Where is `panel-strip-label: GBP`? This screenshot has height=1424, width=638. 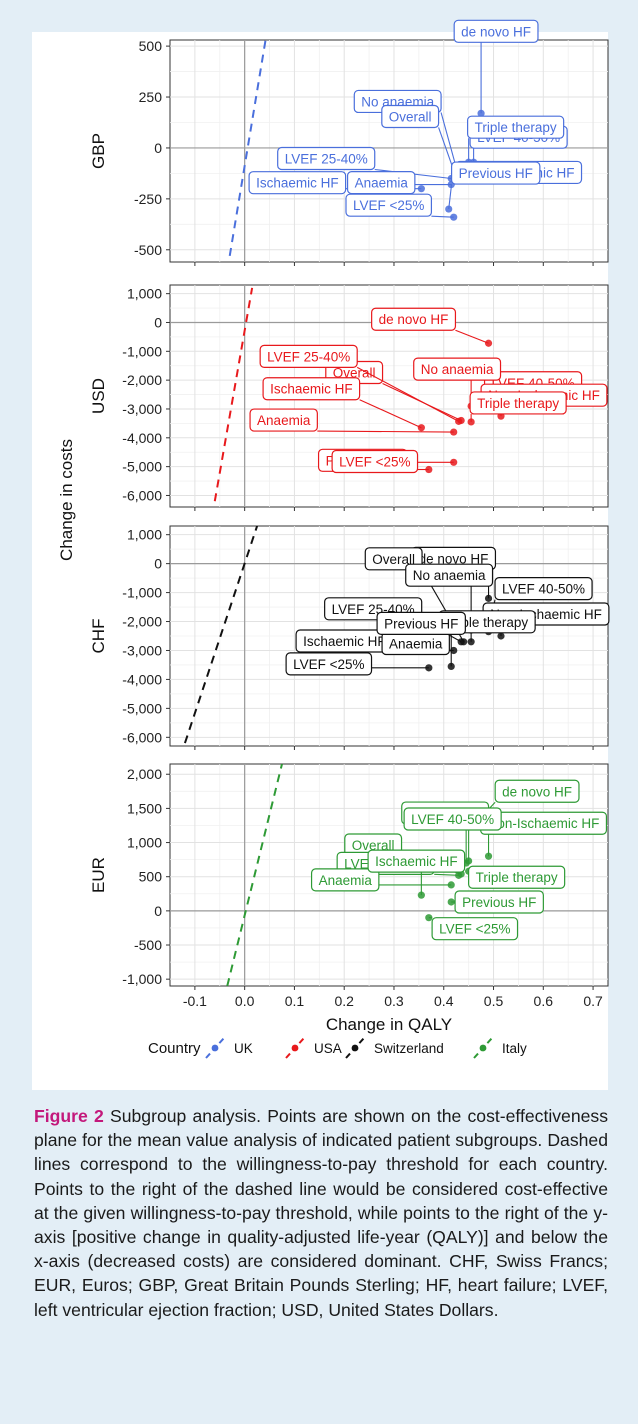 panel-strip-label: GBP is located at coordinates (98, 151).